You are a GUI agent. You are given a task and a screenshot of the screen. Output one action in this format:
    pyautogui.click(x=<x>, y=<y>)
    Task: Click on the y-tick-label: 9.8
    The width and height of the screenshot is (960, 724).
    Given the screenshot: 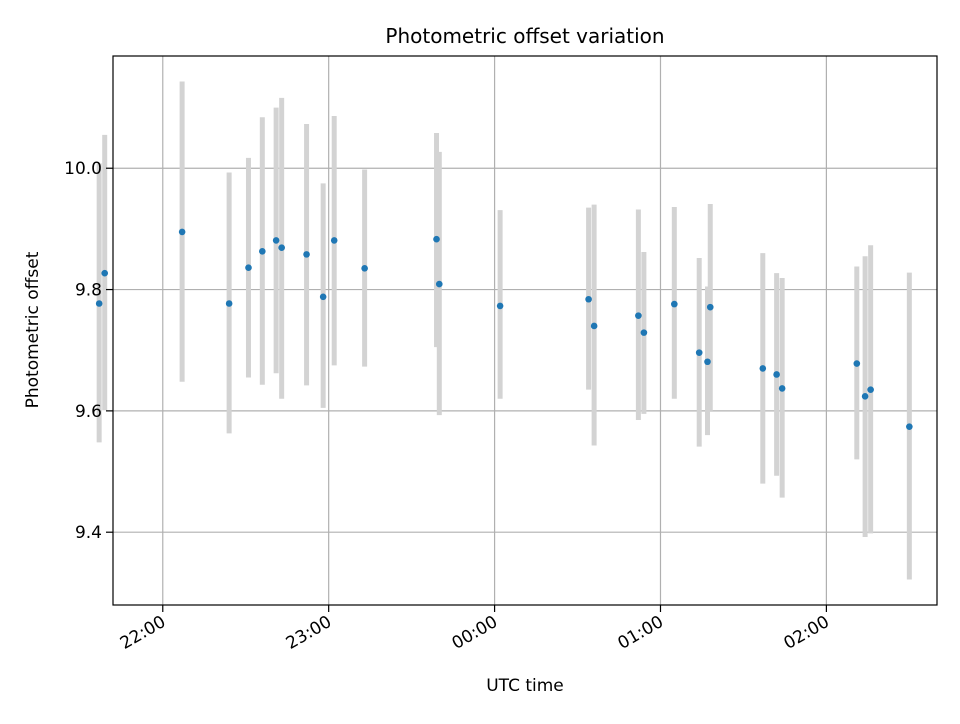 What is the action you would take?
    pyautogui.click(x=88, y=291)
    